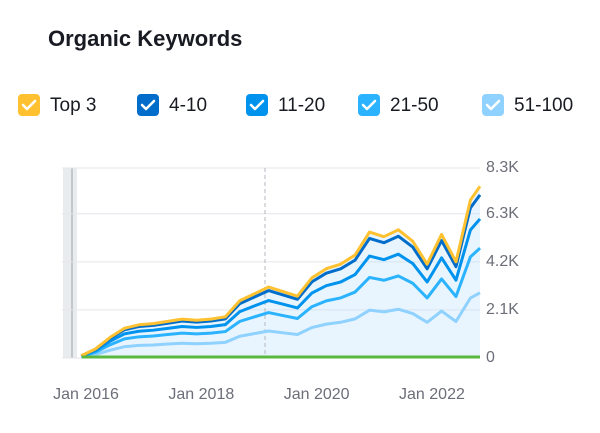 This screenshot has height=433, width=600. I want to click on legend-item: 4-10, so click(172, 105).